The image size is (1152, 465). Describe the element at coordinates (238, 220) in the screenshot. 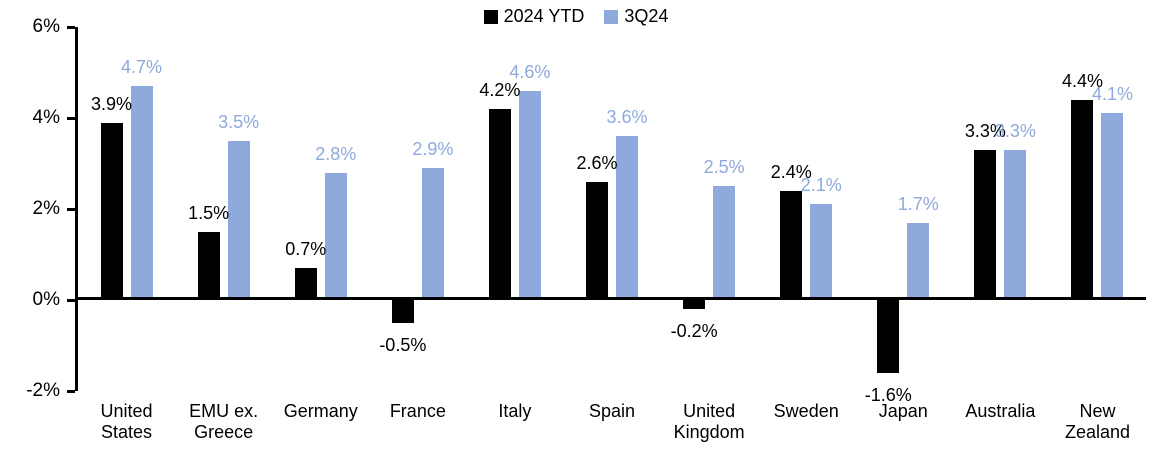

I see `bar-3q24-emu-ex-greece` at that location.